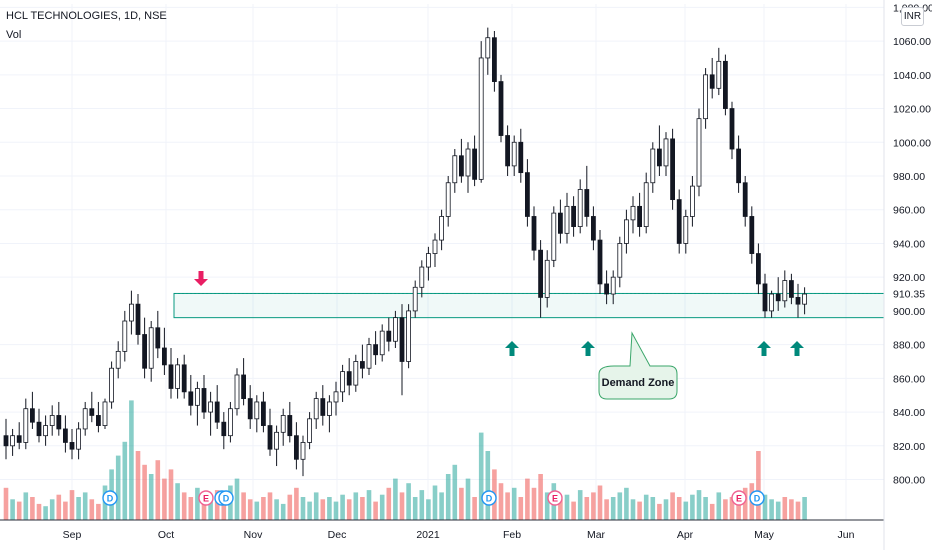  Describe the element at coordinates (909, 312) in the screenshot. I see `price-label: 900.00` at that location.